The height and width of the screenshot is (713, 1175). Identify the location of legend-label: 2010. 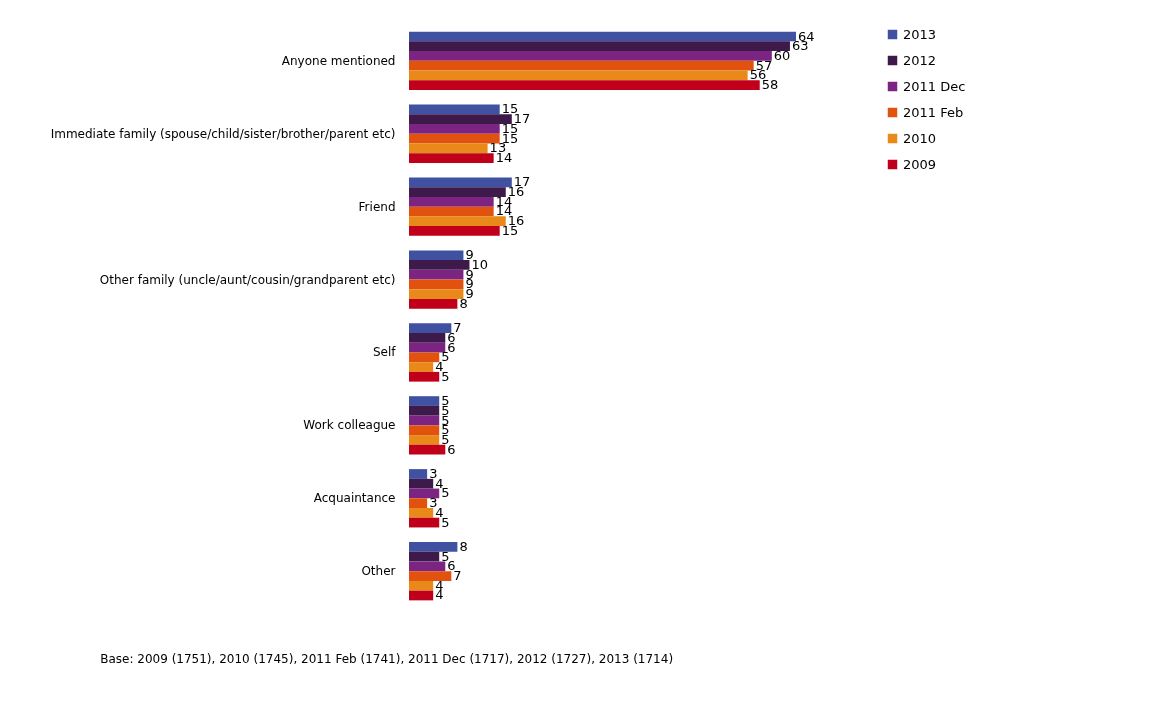
(920, 138).